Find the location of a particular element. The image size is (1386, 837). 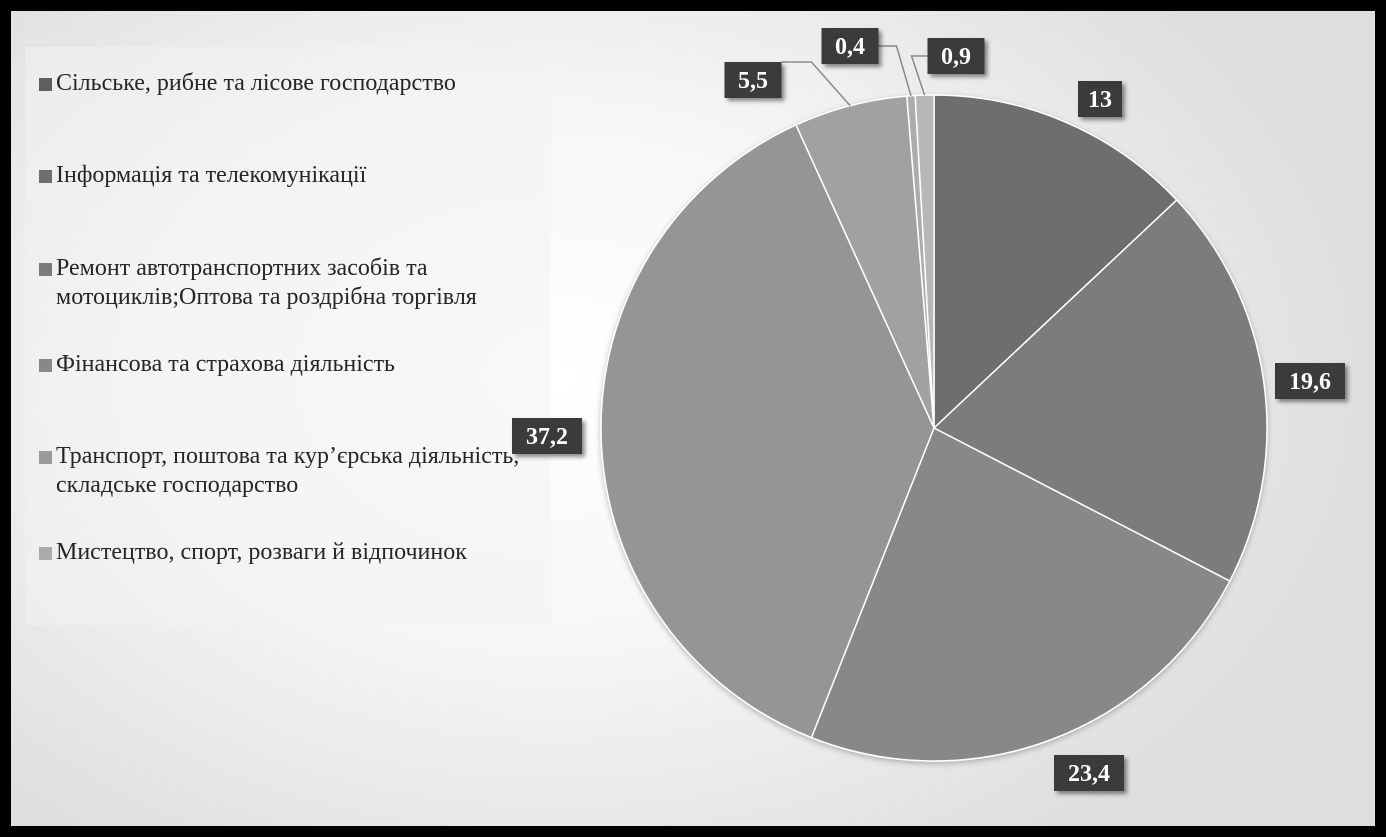

data-label-text: 5,5 is located at coordinates (753, 81).